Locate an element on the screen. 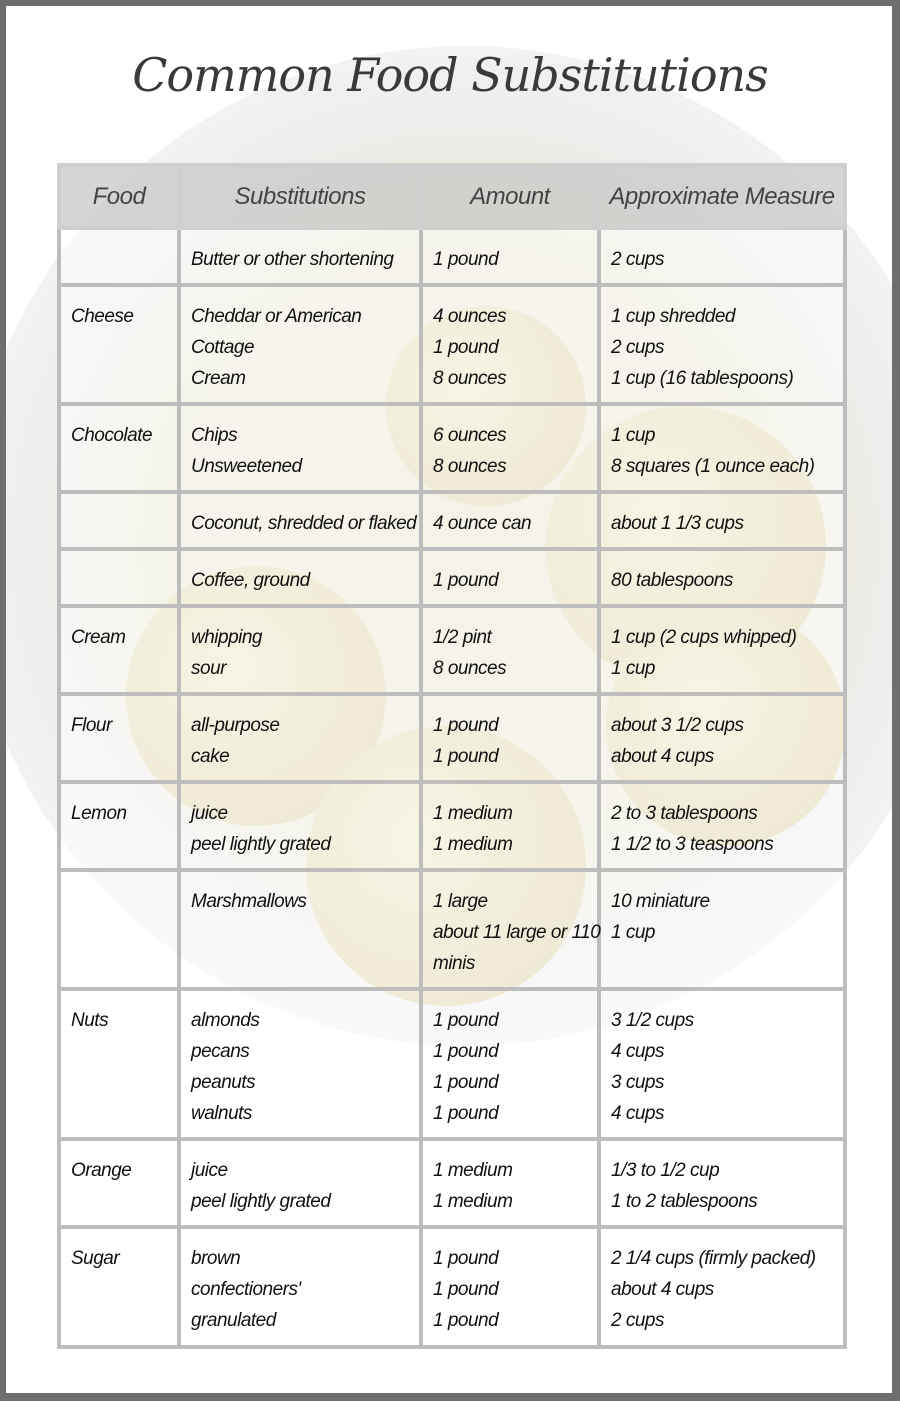 Image resolution: width=900 pixels, height=1401 pixels. subs-line: Cottage is located at coordinates (223, 347).